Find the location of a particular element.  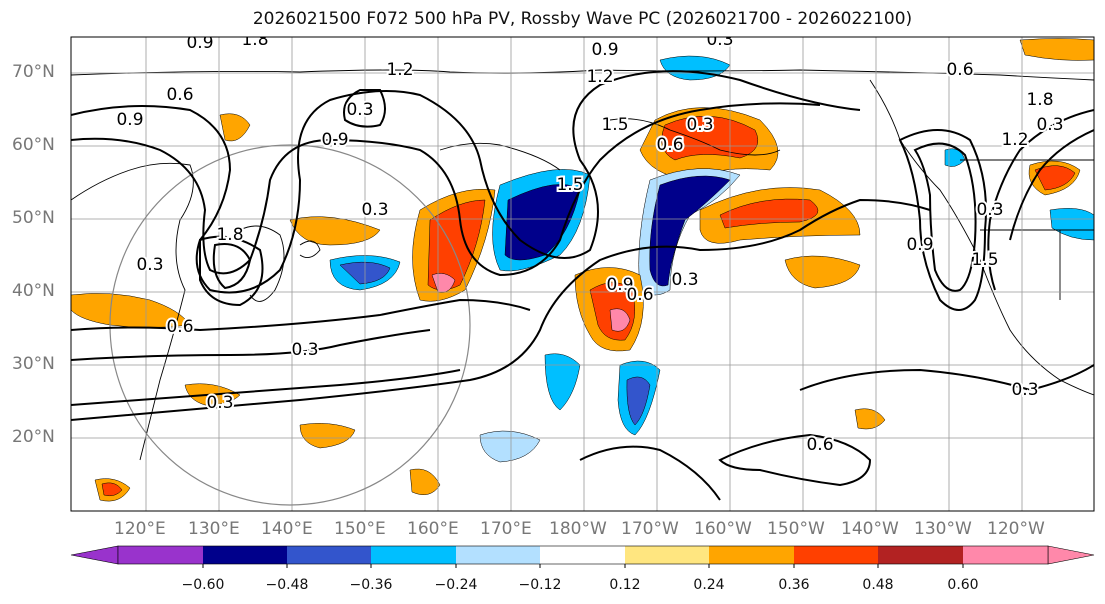

lat-label-50n: 50°N is located at coordinates (33, 218).